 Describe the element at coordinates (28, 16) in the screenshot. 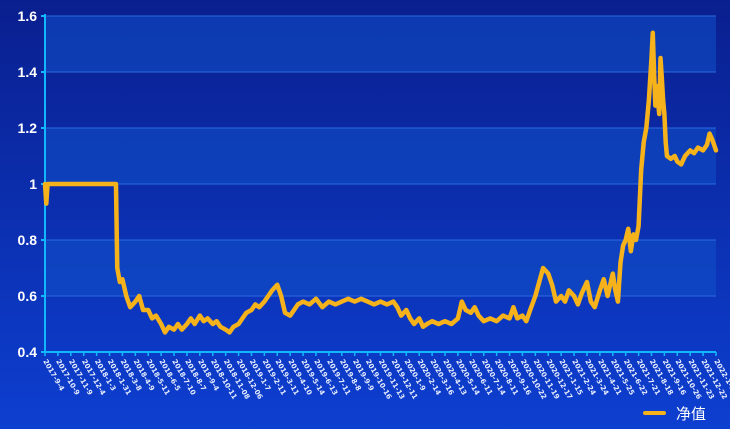

I see `y-tick-label: 1.6` at that location.